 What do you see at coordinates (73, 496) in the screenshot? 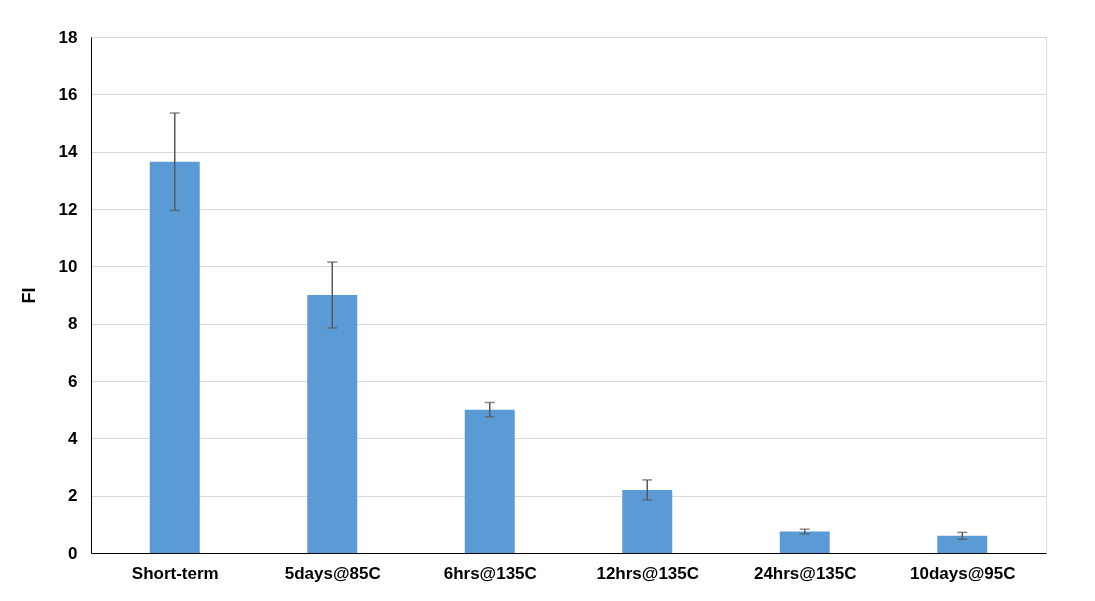
I see `y-tick-label: 2` at bounding box center [73, 496].